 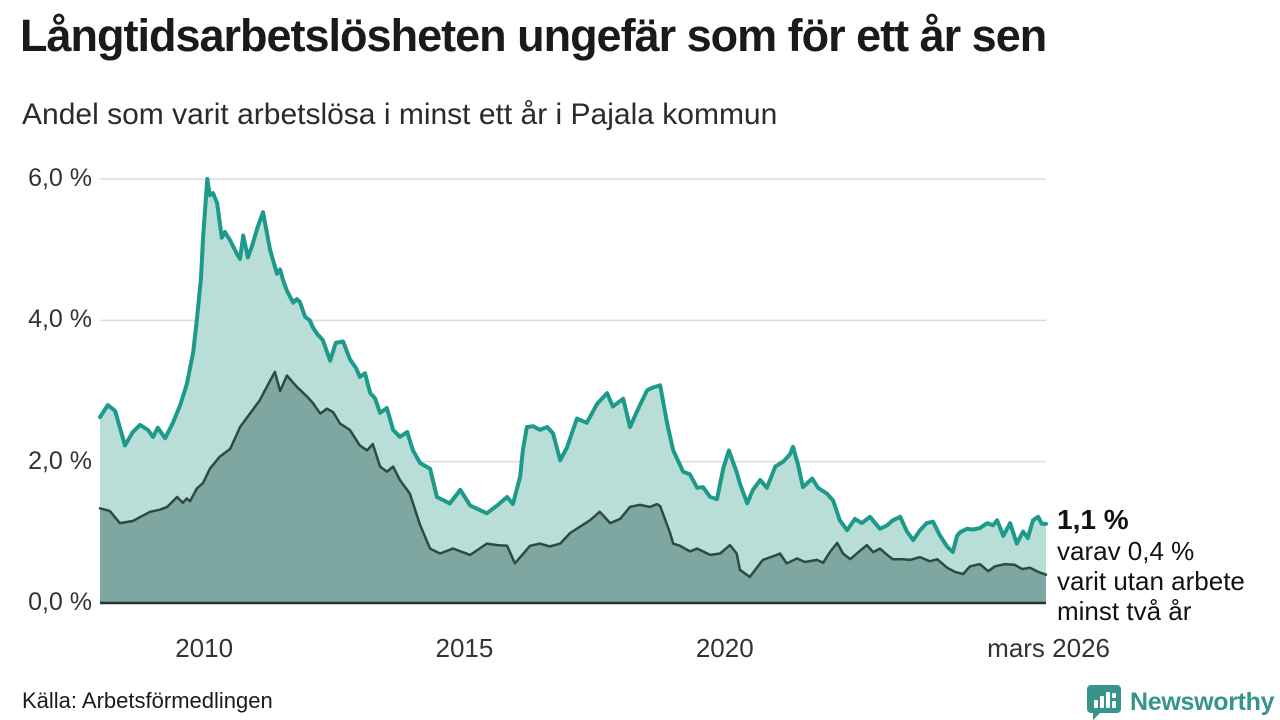 What do you see at coordinates (1104, 702) in the screenshot?
I see `newsworthy-logo-icon` at bounding box center [1104, 702].